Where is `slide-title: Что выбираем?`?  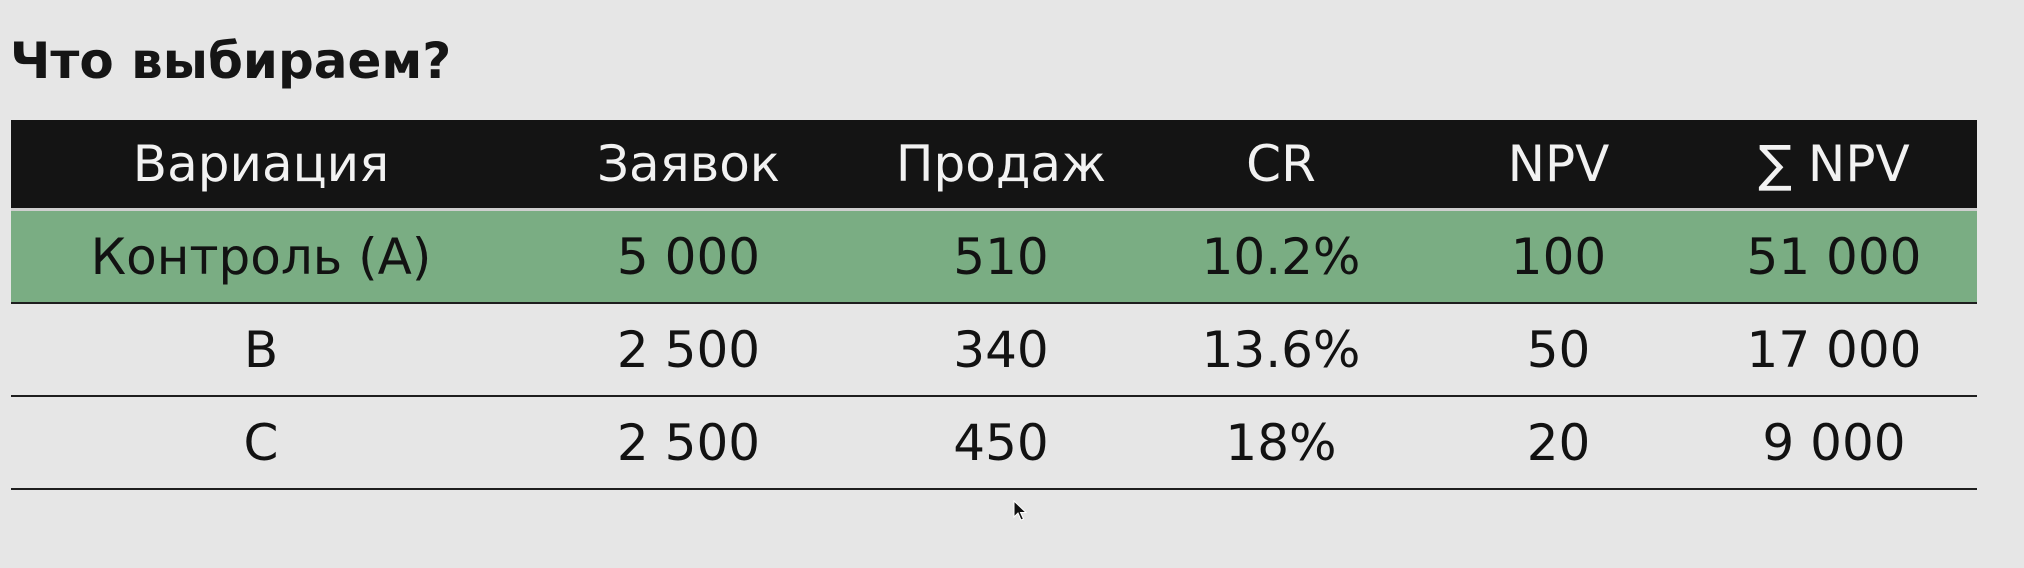 slide-title: Что выбираем? is located at coordinates (231, 61).